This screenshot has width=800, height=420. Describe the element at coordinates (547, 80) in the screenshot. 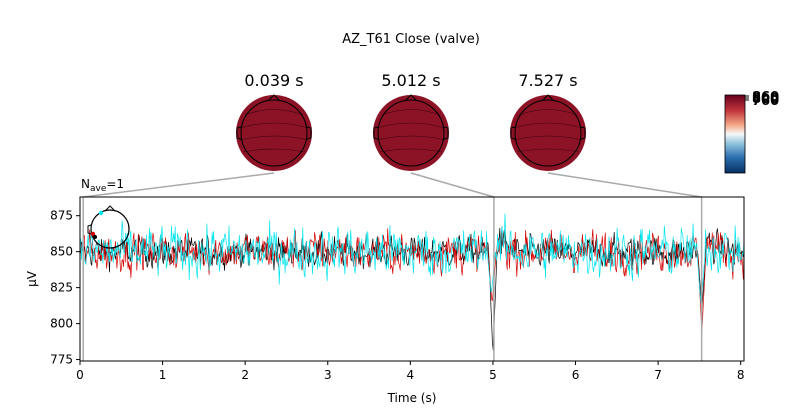

I see `topomap-time-label: 7.527 s` at that location.